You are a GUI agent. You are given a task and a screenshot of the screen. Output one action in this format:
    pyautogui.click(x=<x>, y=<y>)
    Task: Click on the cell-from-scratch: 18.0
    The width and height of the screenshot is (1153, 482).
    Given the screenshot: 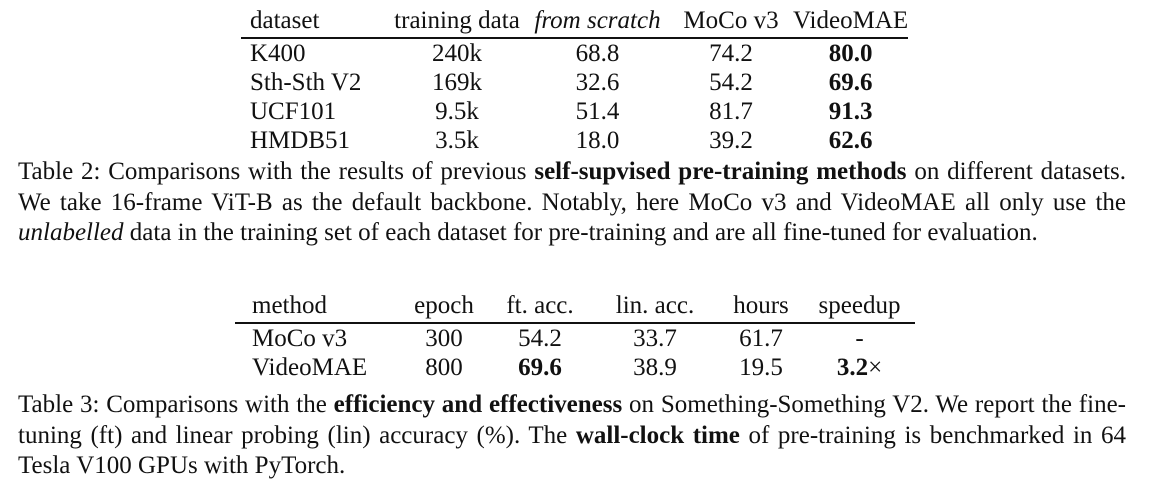 What is the action you would take?
    pyautogui.click(x=597, y=140)
    